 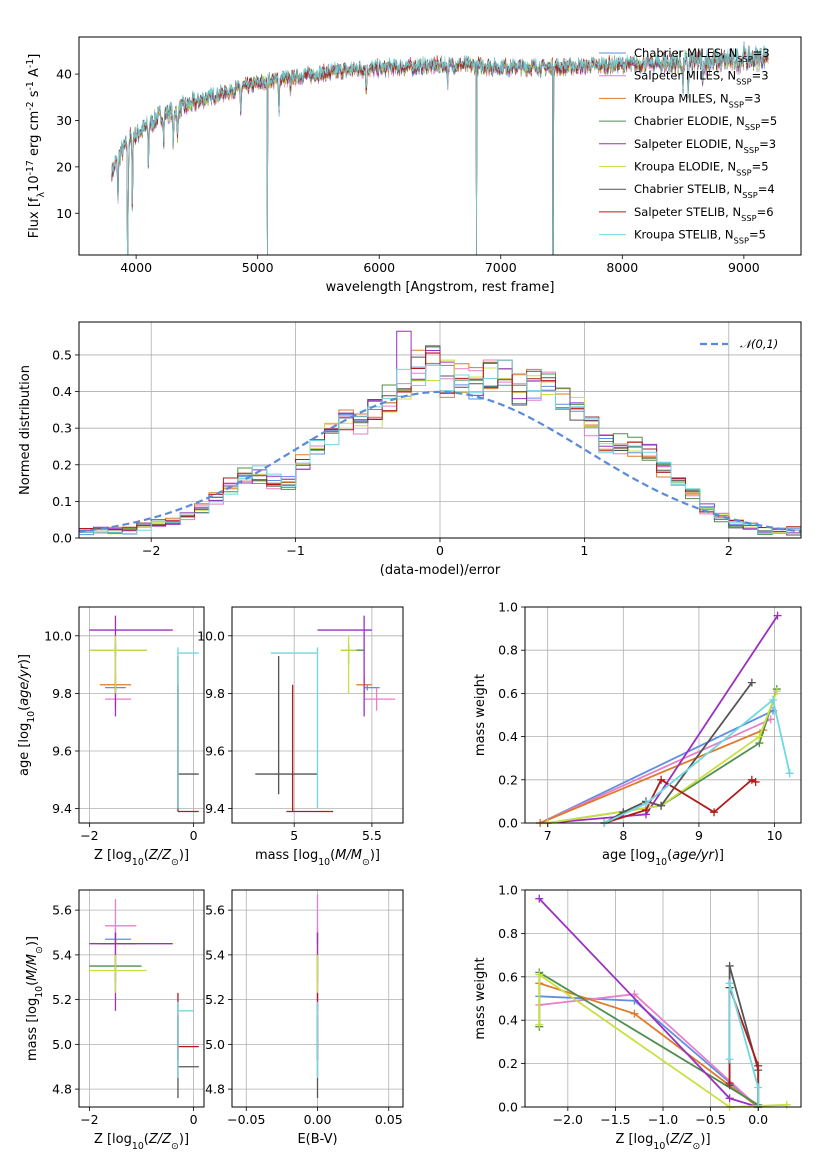 I want to click on plot-area, so click(x=325, y=714).